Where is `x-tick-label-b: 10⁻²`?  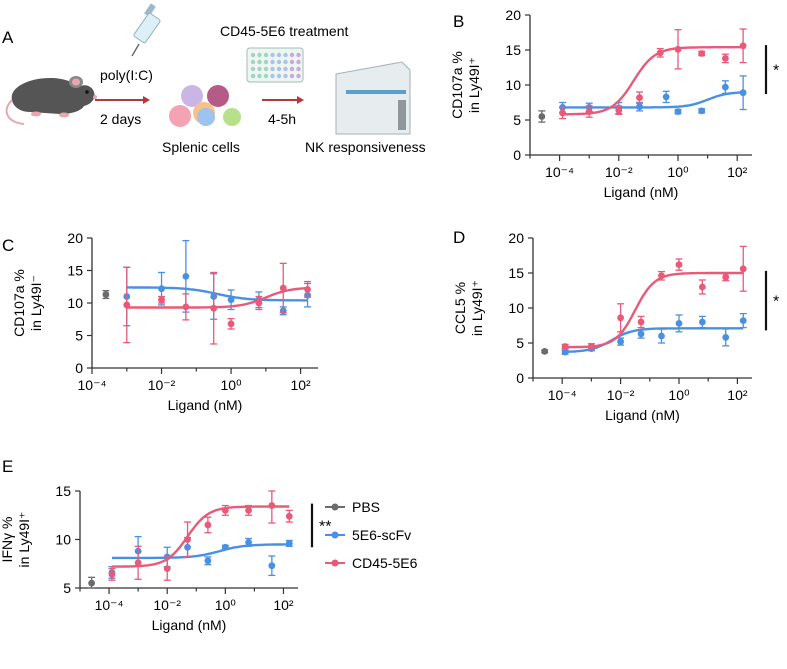 x-tick-label-b: 10⁻² is located at coordinates (619, 172).